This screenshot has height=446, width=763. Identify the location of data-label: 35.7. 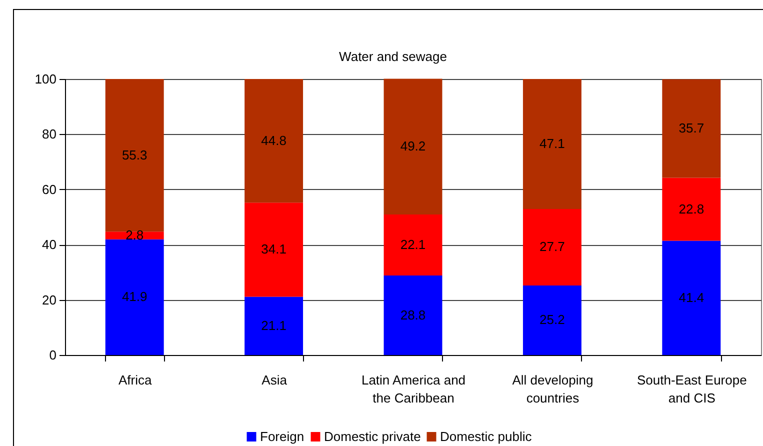
(691, 128).